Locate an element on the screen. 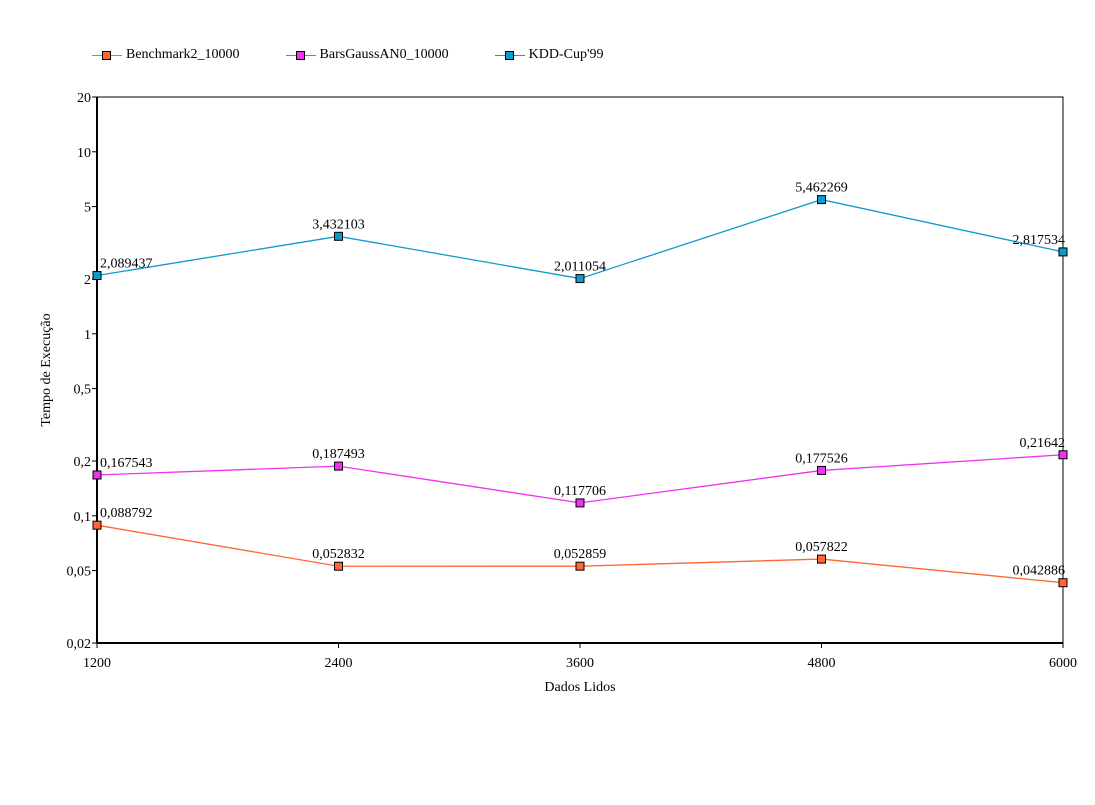 The image size is (1095, 805). legend-swatch-barsgauss is located at coordinates (300, 55).